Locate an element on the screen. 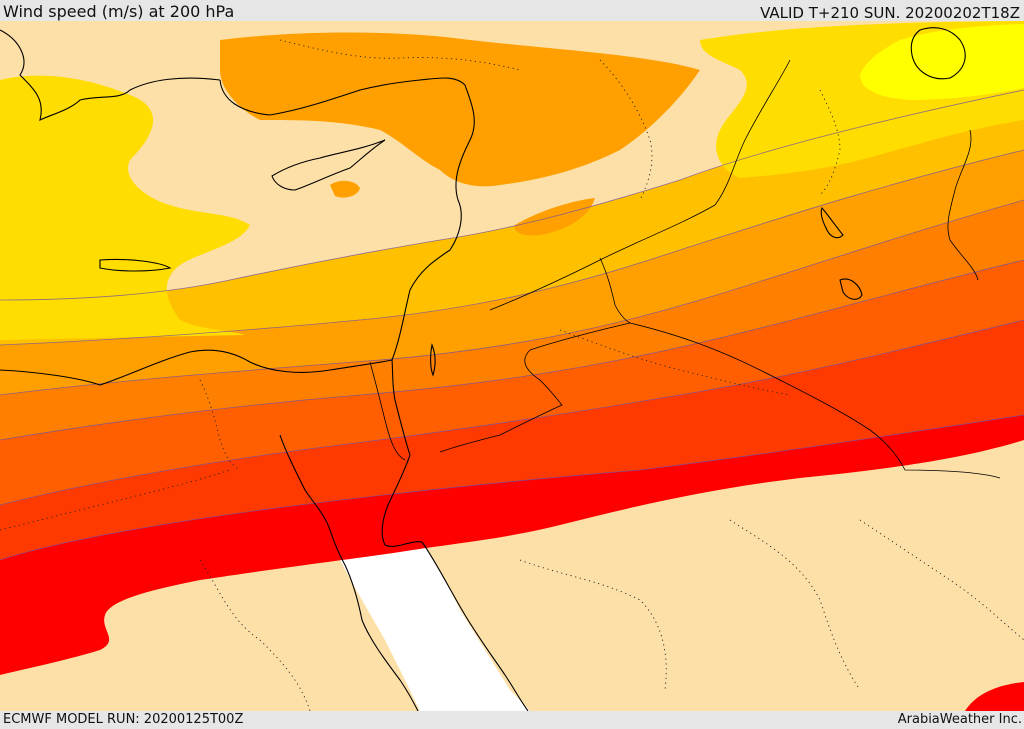 The image size is (1024, 729). coastline-red-sea-west is located at coordinates (349, 572).